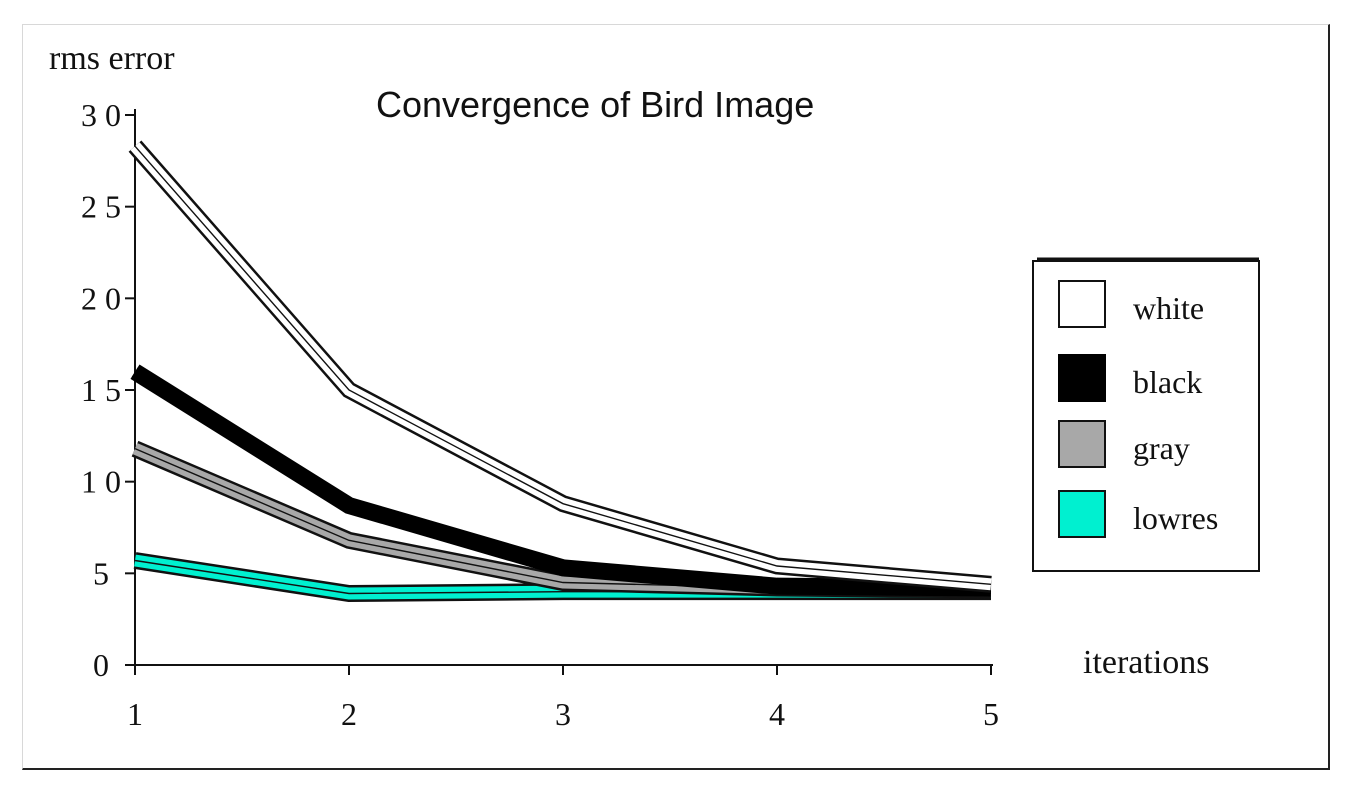  Describe the element at coordinates (777, 714) in the screenshot. I see `x-tick-label: 4` at that location.